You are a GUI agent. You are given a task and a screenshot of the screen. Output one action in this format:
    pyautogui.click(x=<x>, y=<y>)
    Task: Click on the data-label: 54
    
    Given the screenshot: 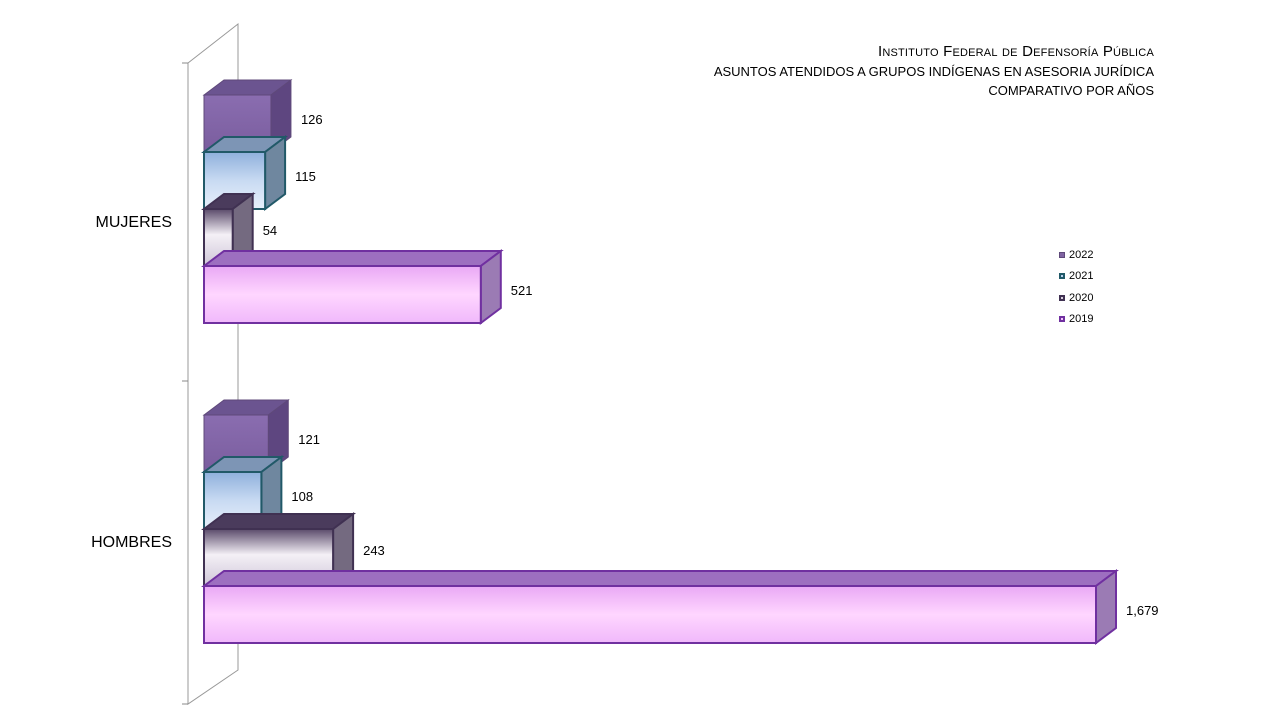 What is the action you would take?
    pyautogui.click(x=270, y=230)
    